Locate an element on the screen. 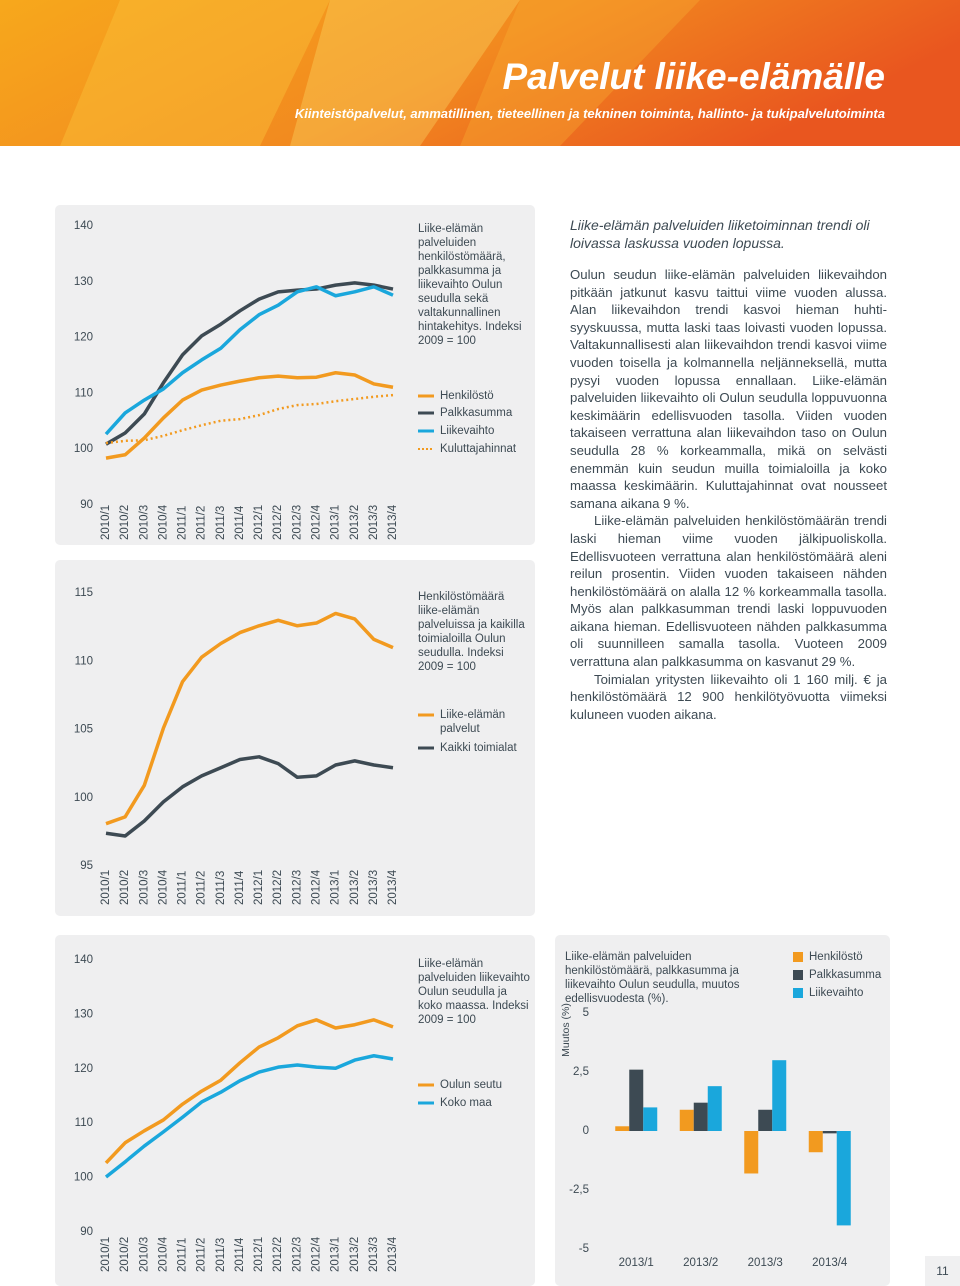  x-tick-label: 2011/2 is located at coordinates (202, 1255).